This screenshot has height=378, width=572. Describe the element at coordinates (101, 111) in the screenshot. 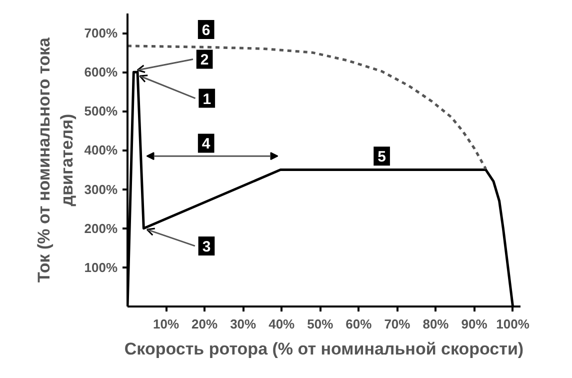

I see `y-tick-label: 500%` at that location.